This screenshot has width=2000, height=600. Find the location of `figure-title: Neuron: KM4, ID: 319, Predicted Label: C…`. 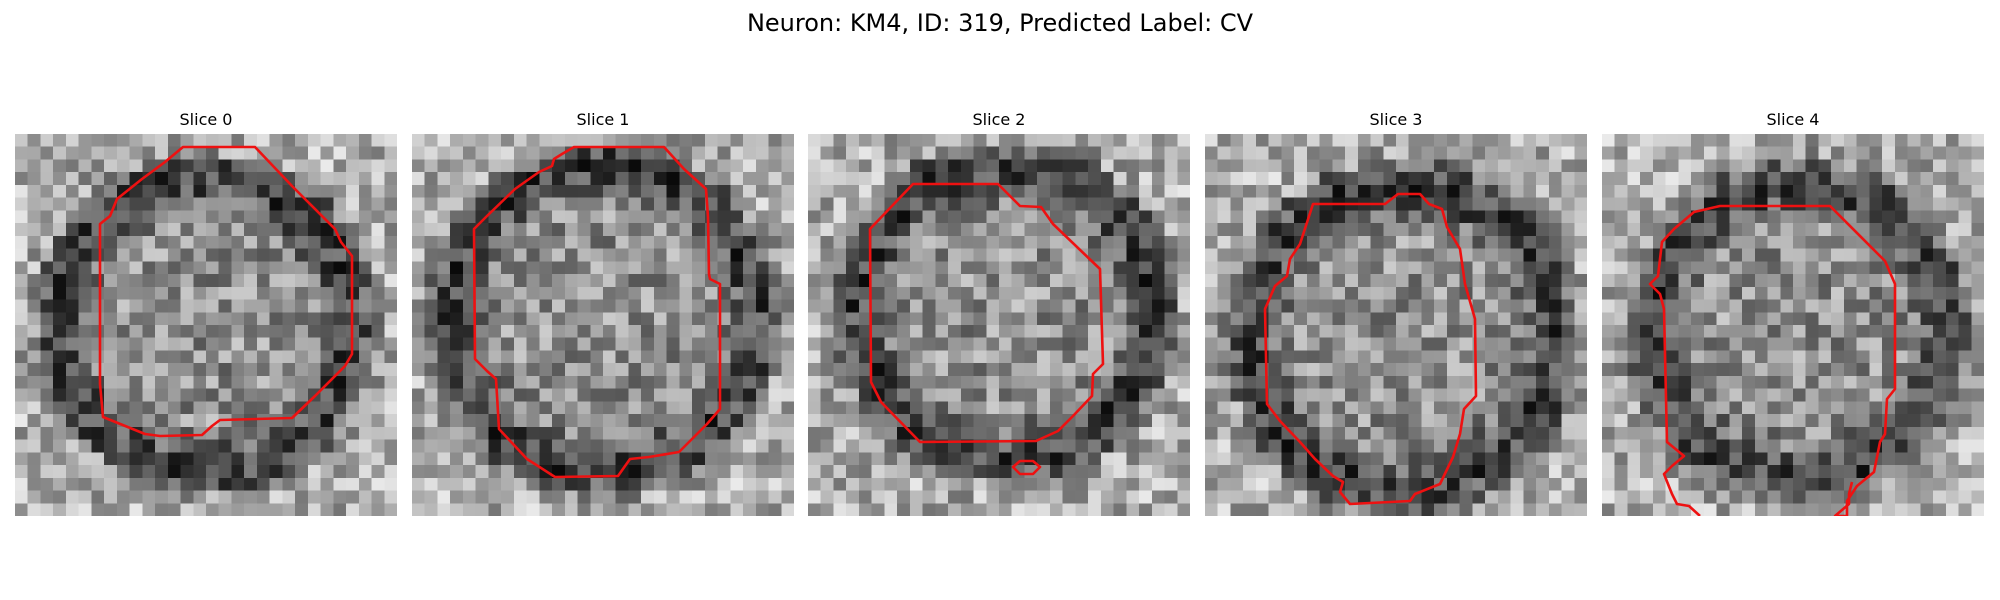

figure-title: Neuron: KM4, ID: 319, Predicted Label: C… is located at coordinates (1000, 23).